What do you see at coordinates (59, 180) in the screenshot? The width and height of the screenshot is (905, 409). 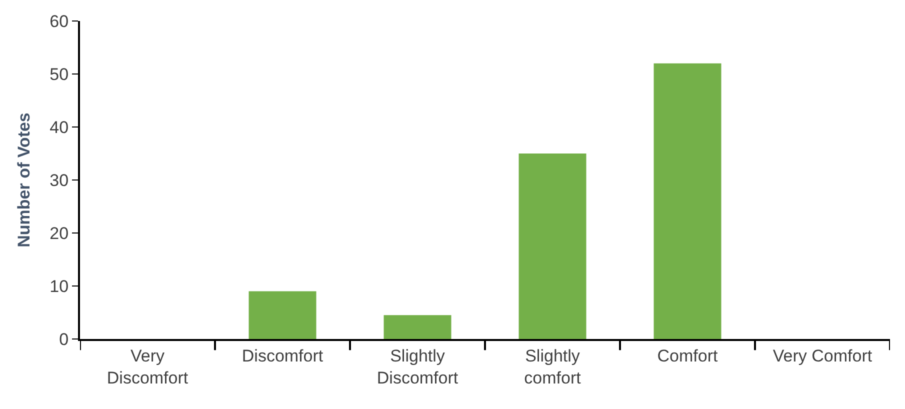 I see `y-tick-label: 30` at bounding box center [59, 180].